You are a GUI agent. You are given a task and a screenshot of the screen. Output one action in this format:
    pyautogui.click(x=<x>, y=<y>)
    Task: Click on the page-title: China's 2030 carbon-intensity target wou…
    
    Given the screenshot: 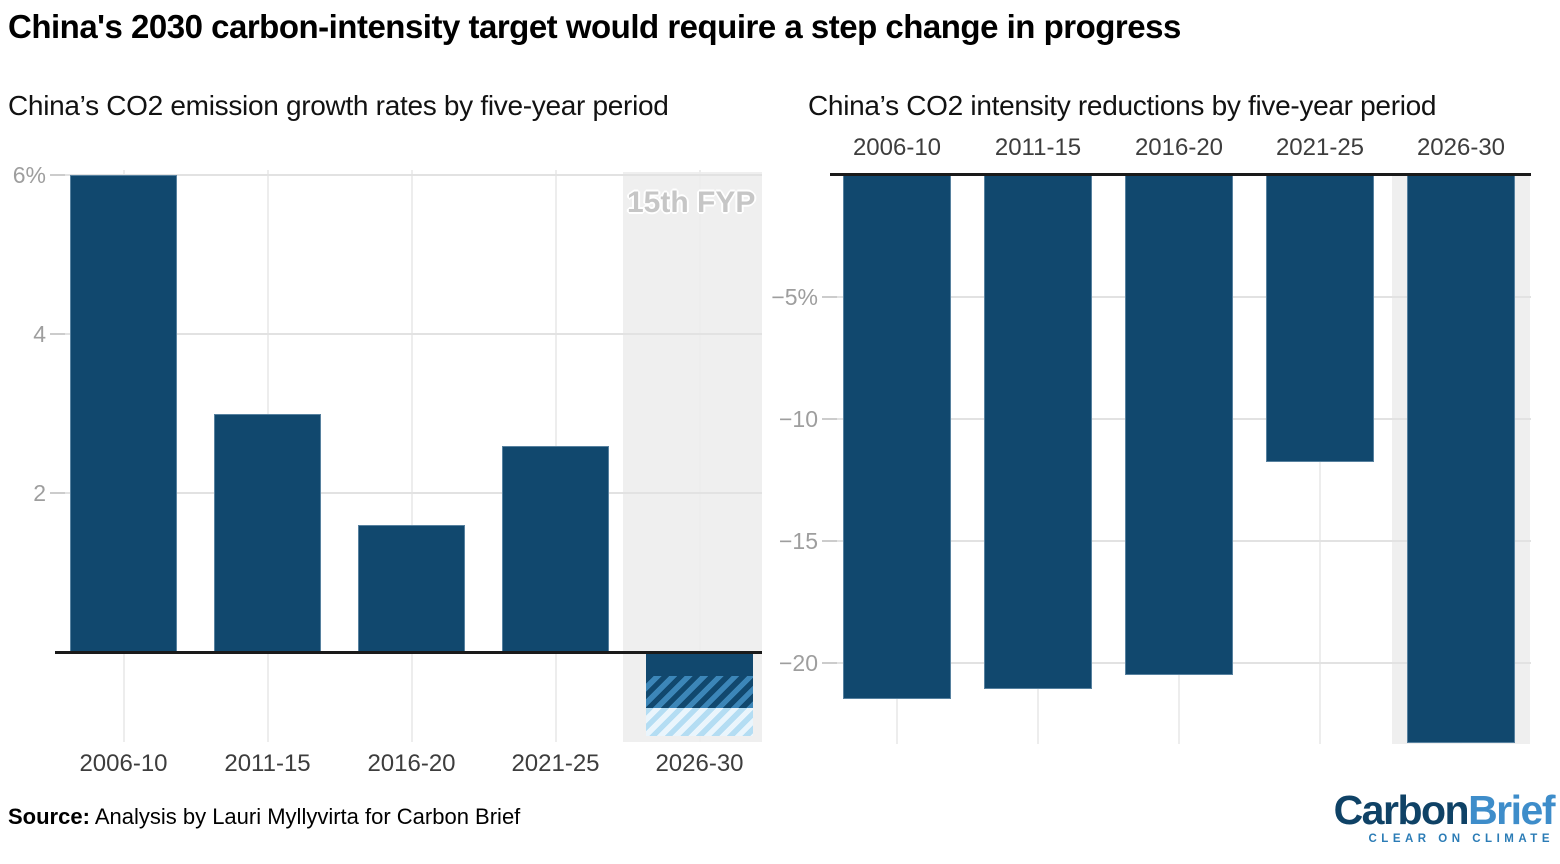 What is the action you would take?
    pyautogui.click(x=594, y=26)
    